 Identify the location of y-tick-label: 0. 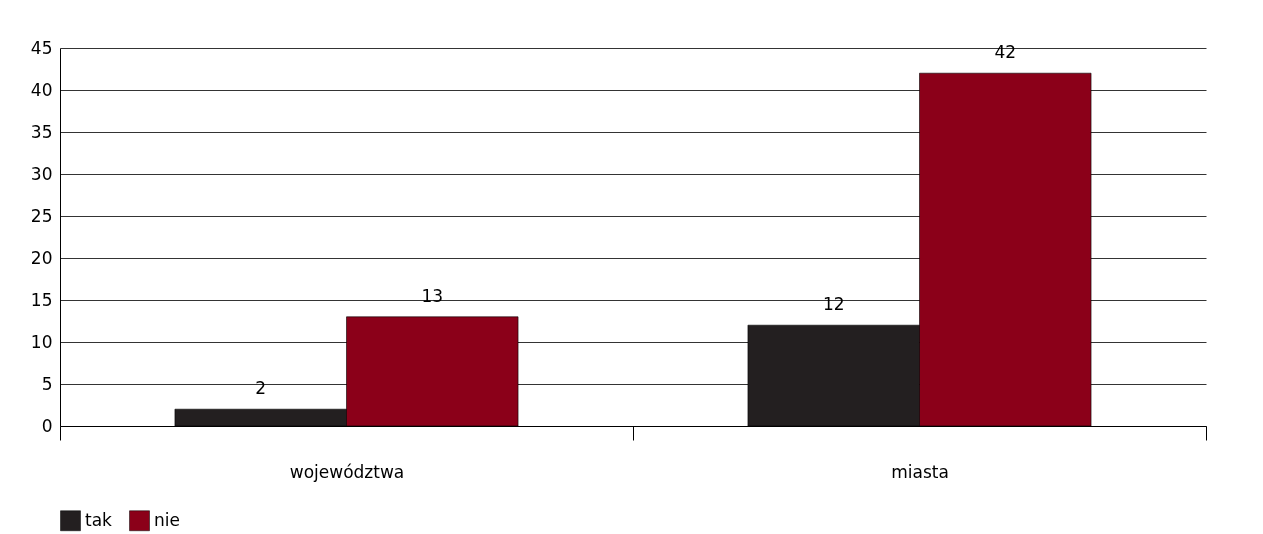
(47, 425).